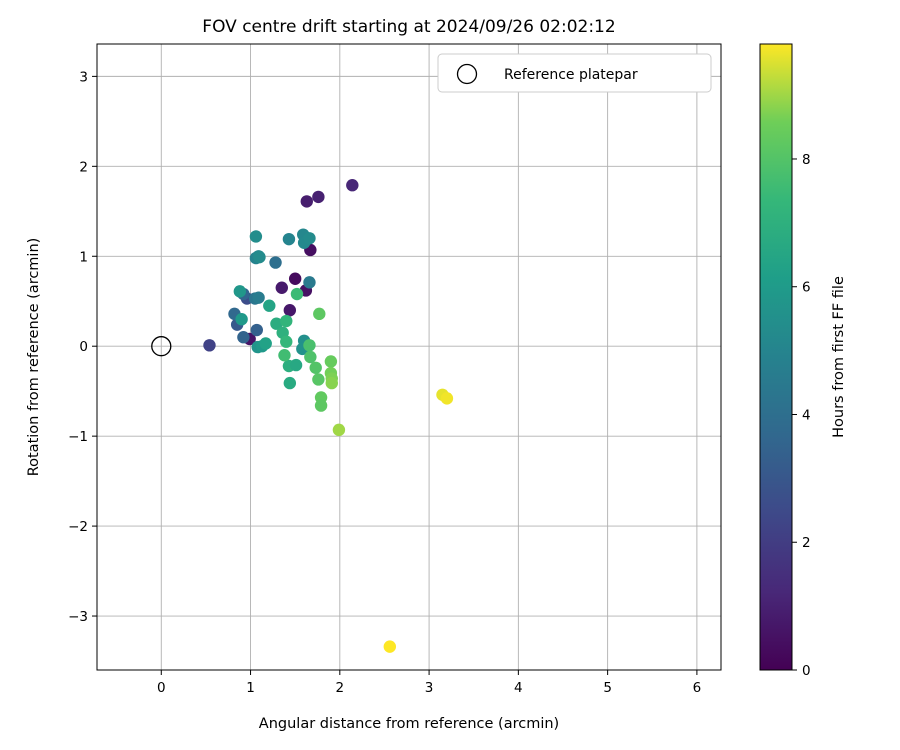 This screenshot has height=750, width=900. Describe the element at coordinates (34, 357) in the screenshot. I see `y-axis-label: Rotation from reference (arcmin)` at that location.